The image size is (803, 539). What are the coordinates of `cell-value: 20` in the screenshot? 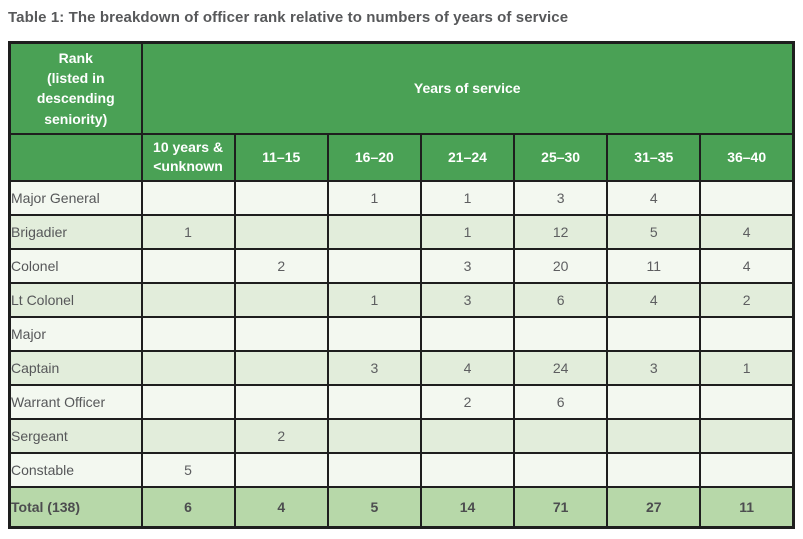 It's located at (561, 265).